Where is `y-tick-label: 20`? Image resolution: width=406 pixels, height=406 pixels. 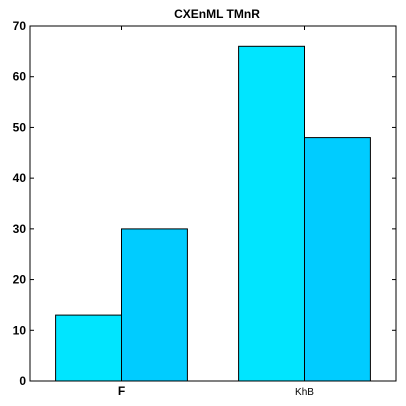
y-tick-label: 20 is located at coordinates (20, 280).